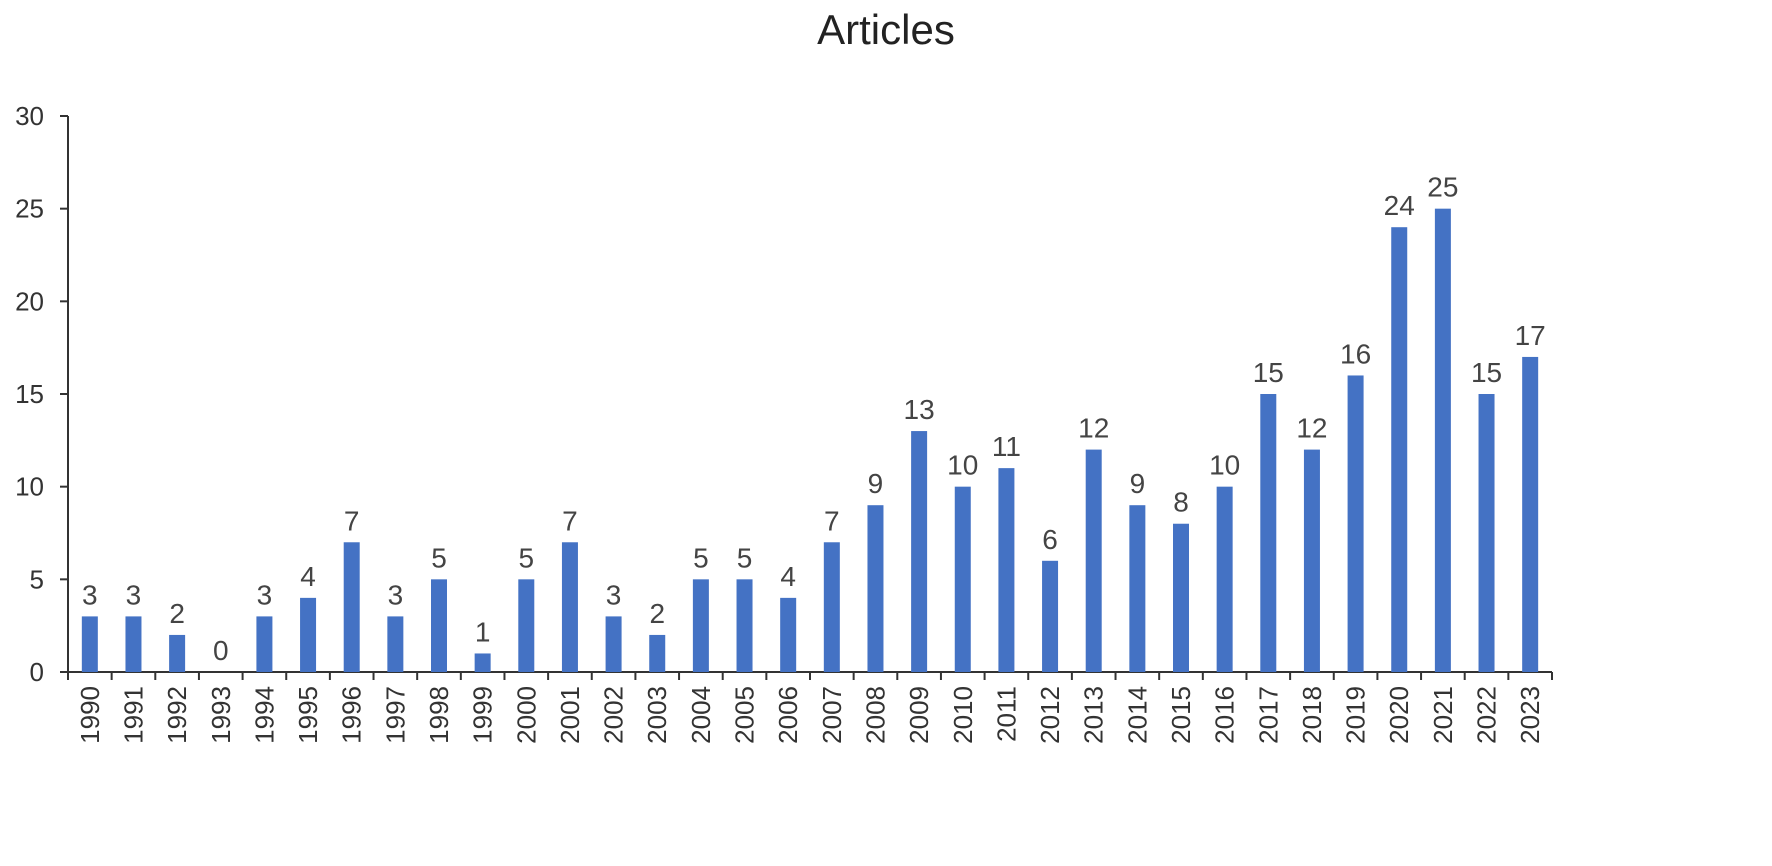  What do you see at coordinates (29, 116) in the screenshot?
I see `y-tick-label: 30` at bounding box center [29, 116].